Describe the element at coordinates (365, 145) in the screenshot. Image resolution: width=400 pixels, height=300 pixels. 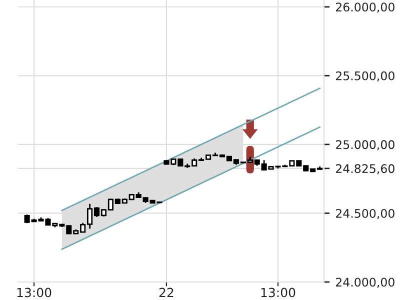
I see `y-tick-label: 25.000,00` at that location.